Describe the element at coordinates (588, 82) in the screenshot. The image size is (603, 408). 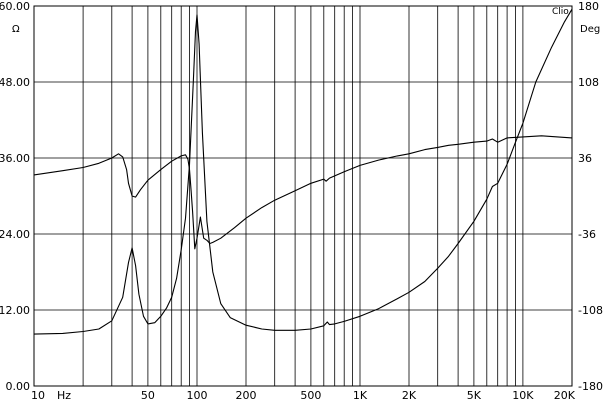
I see `y-right-tick-label: 108` at that location.